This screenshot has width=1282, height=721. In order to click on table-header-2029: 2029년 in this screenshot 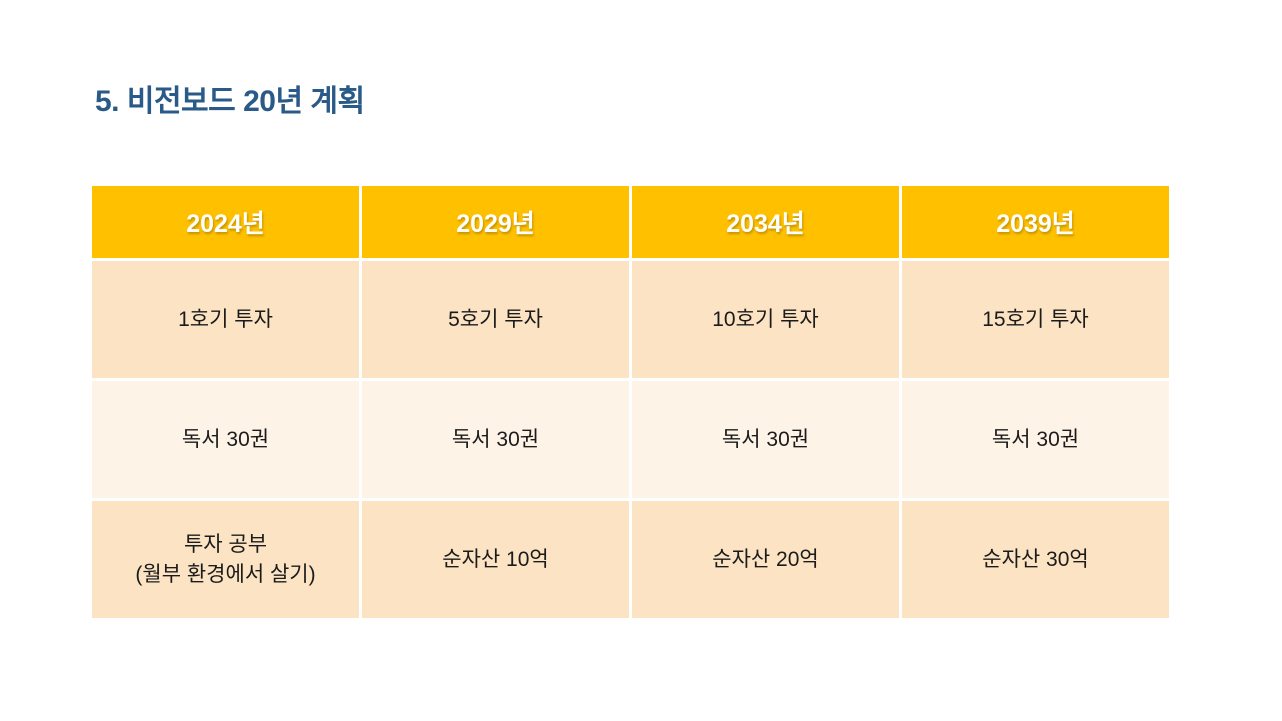, I will do `click(495, 222)`.